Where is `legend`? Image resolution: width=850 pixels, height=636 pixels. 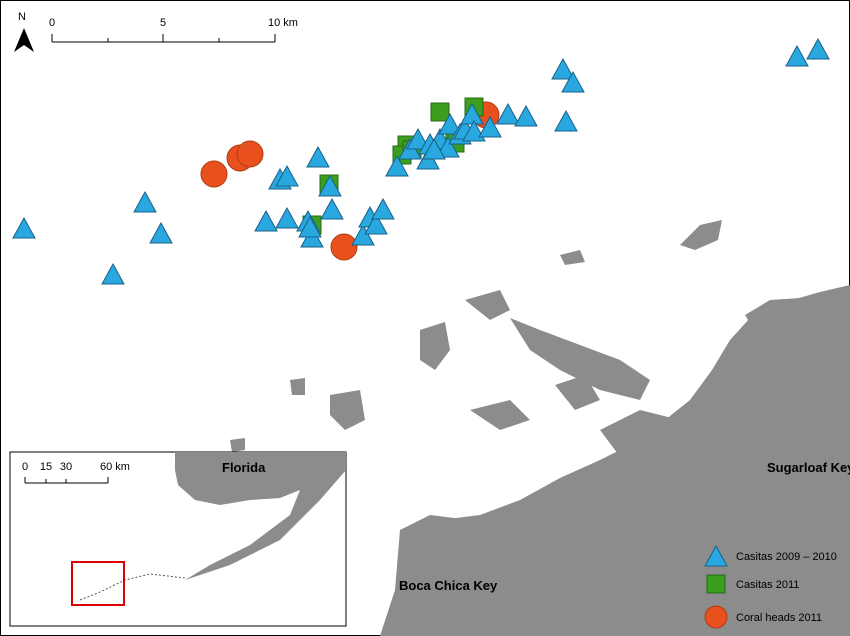 legend is located at coordinates (716, 586).